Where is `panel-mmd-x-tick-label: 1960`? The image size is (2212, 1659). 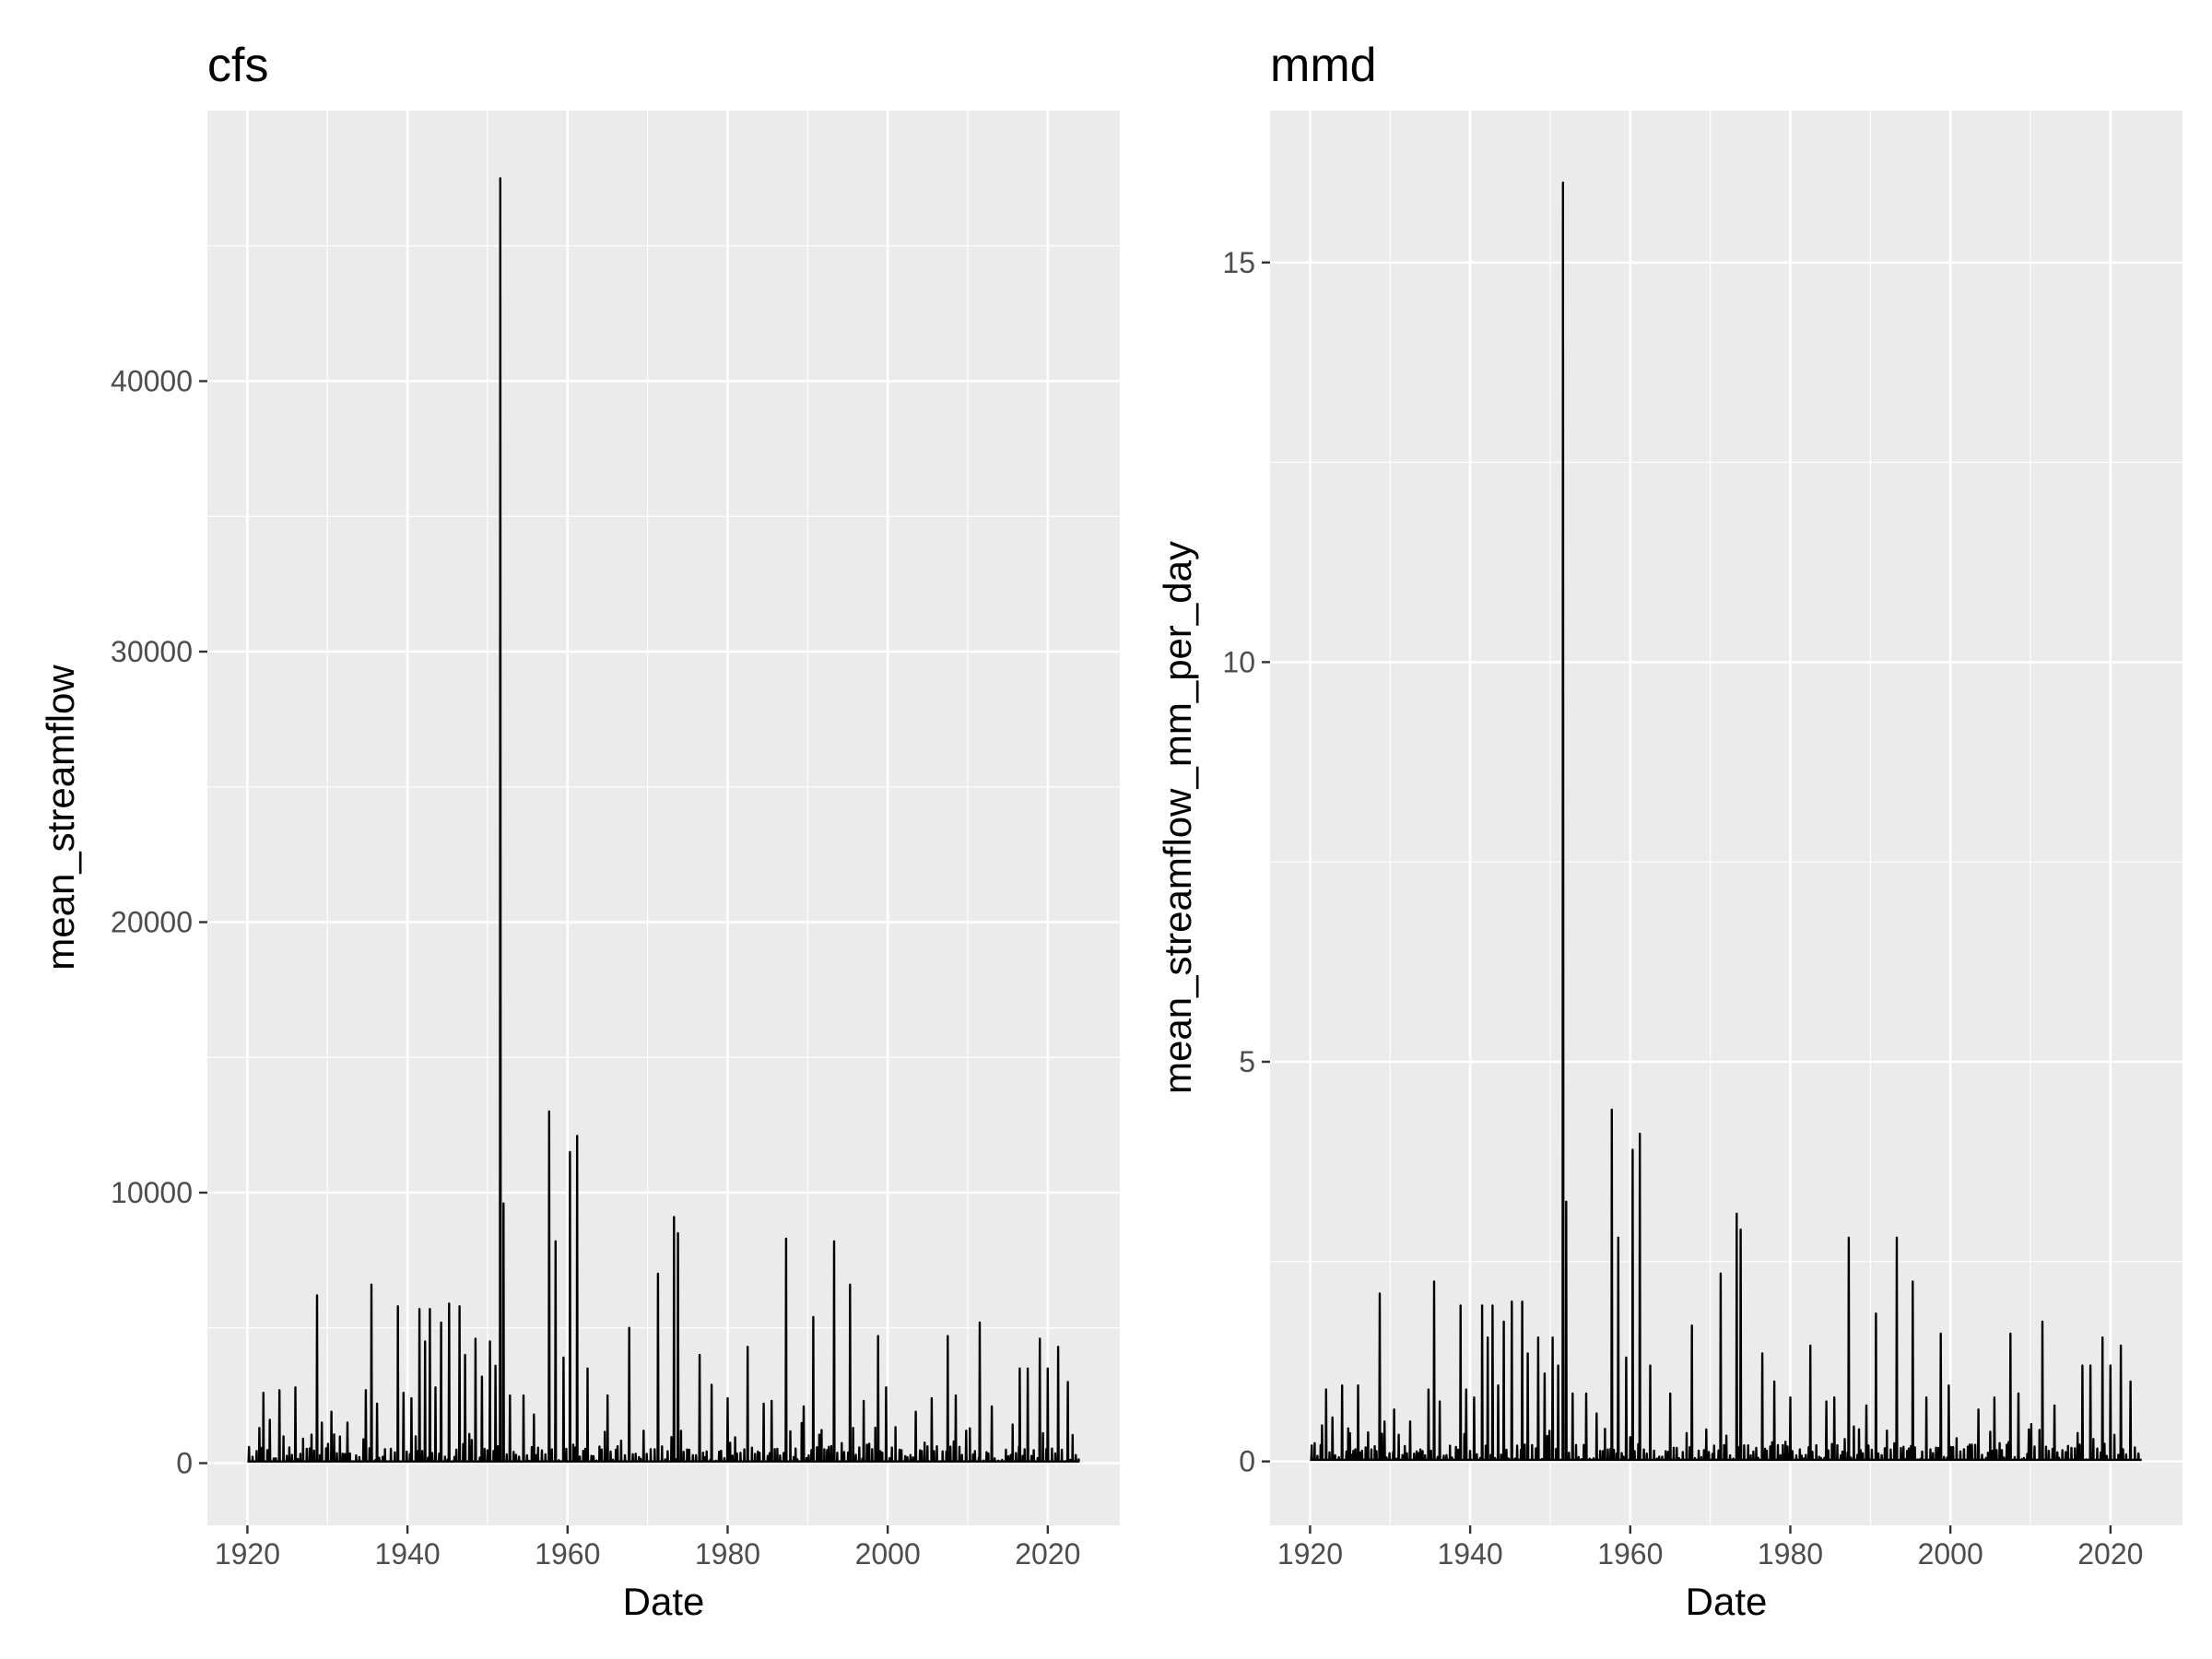
panel-mmd-x-tick-label: 1960 is located at coordinates (1630, 1554).